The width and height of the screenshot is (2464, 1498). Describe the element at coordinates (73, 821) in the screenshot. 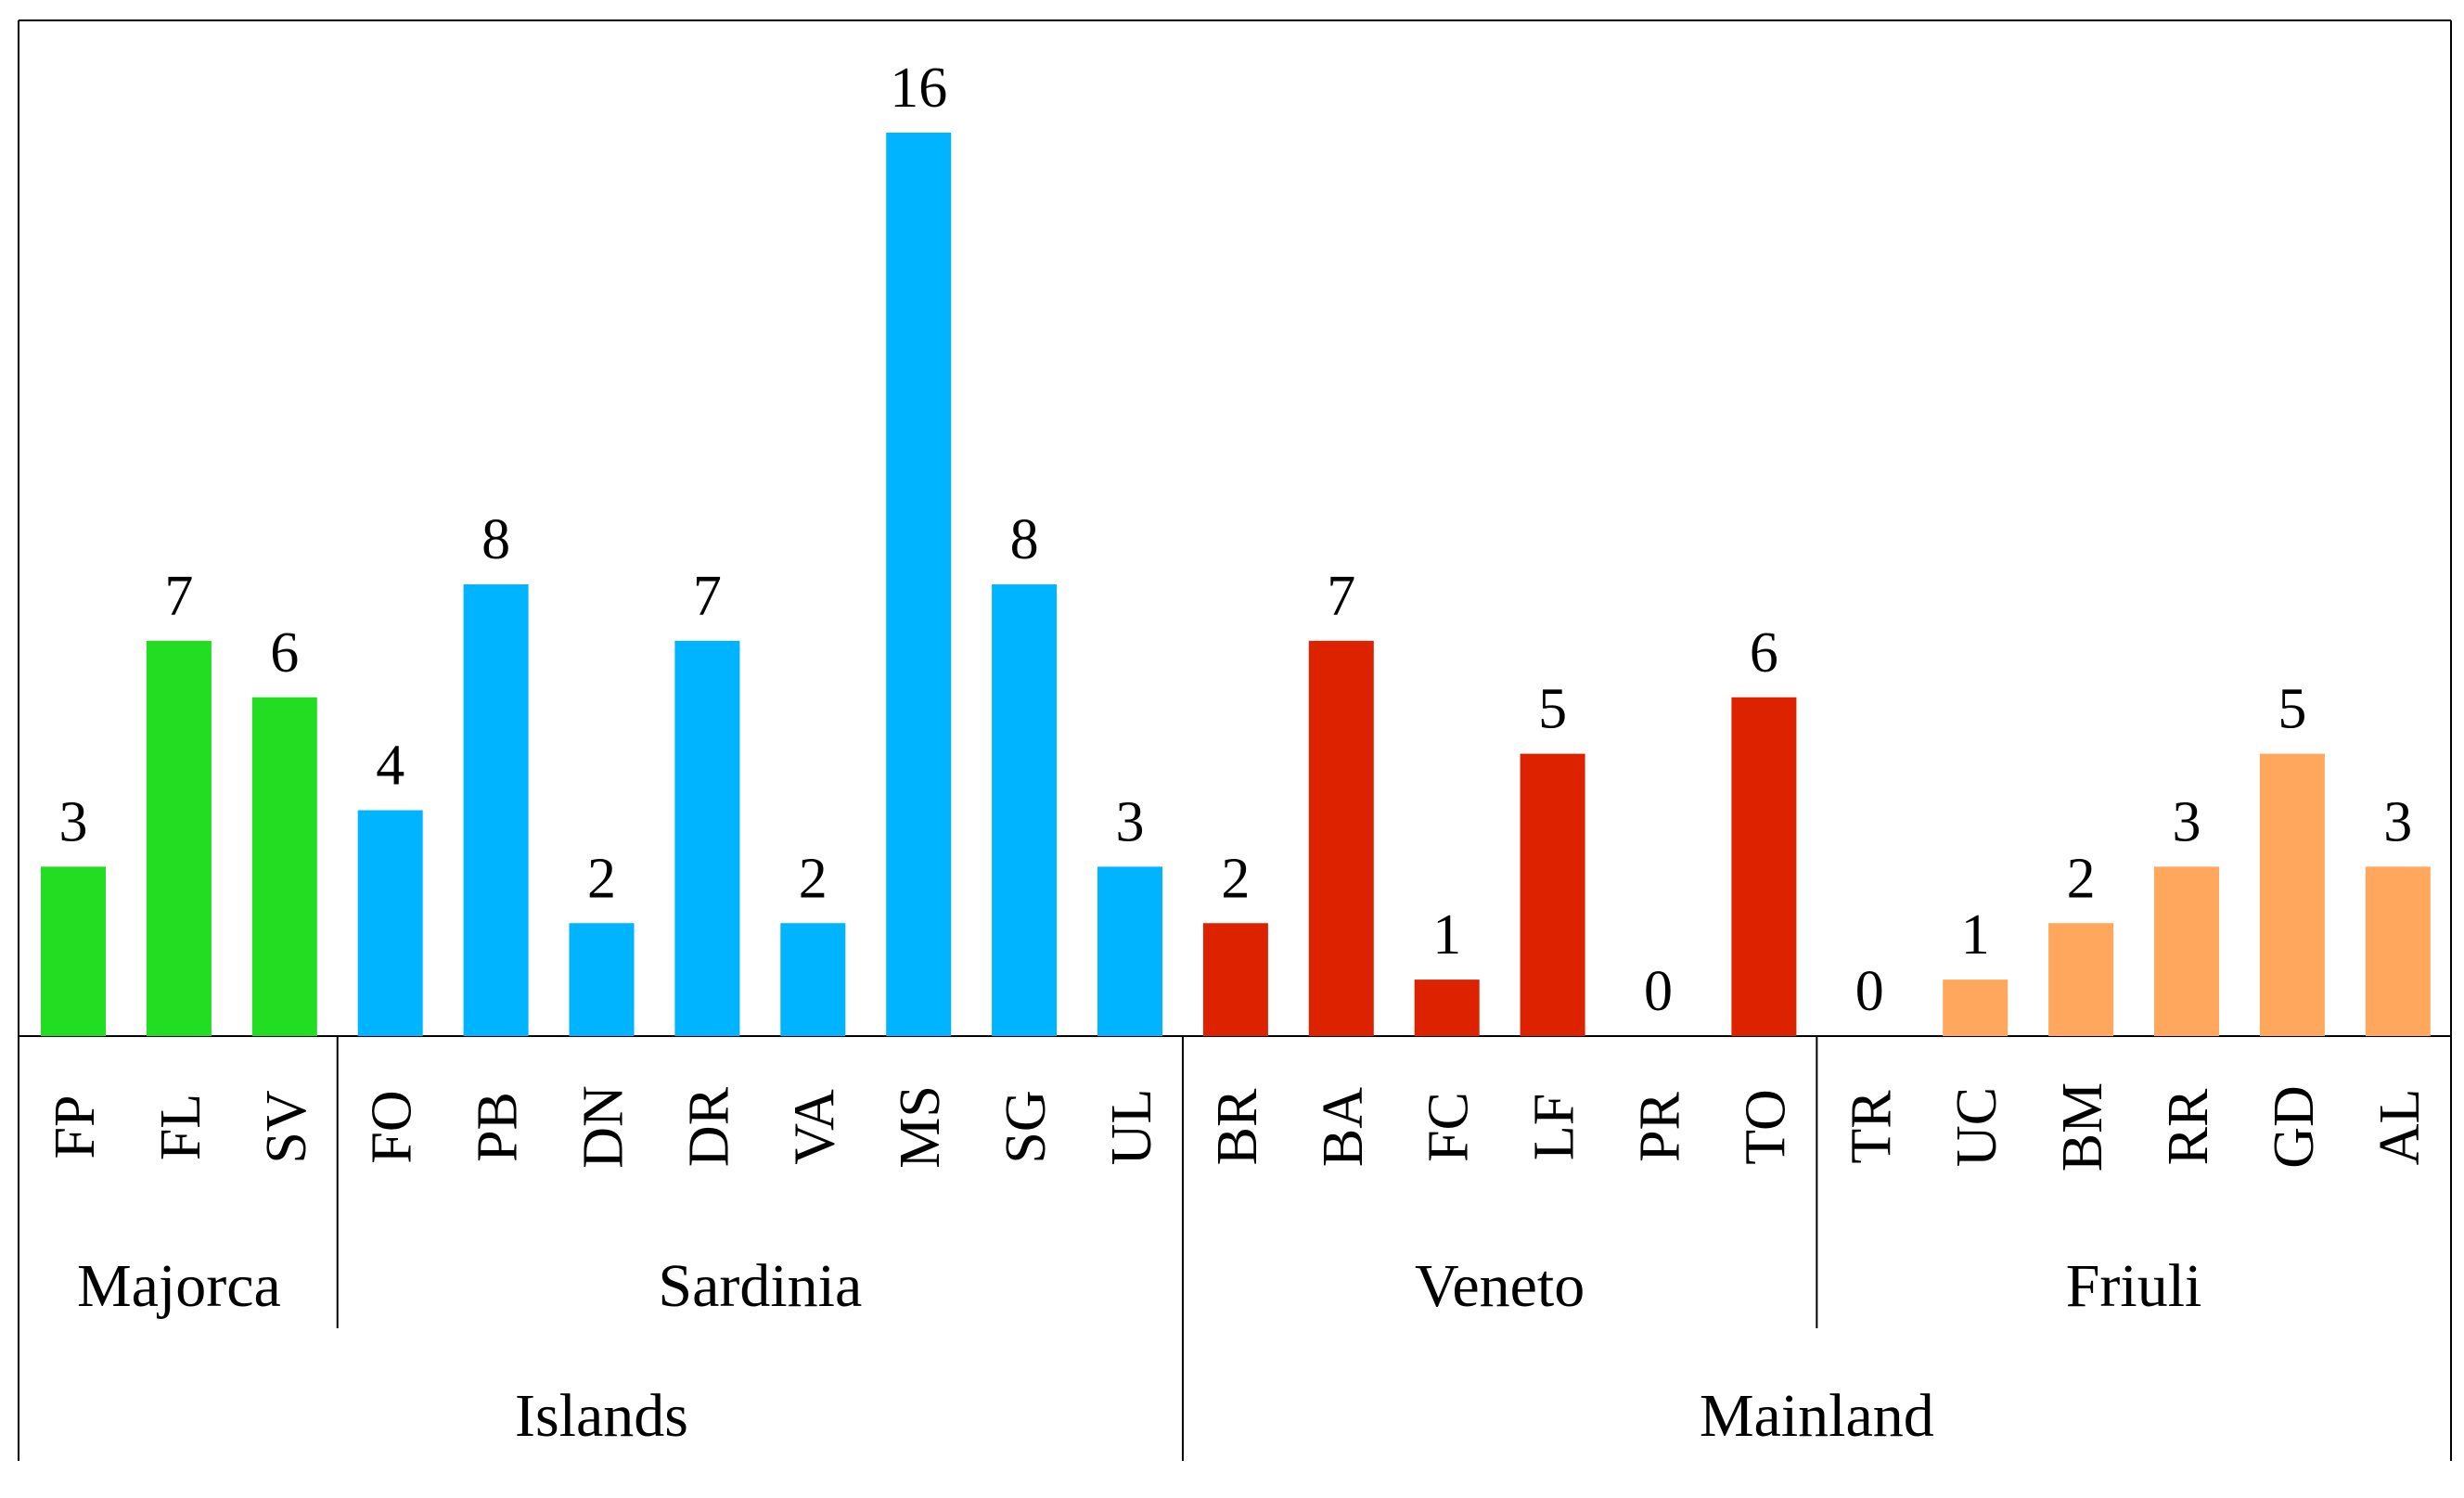

I see `value-label-fp: 3` at that location.